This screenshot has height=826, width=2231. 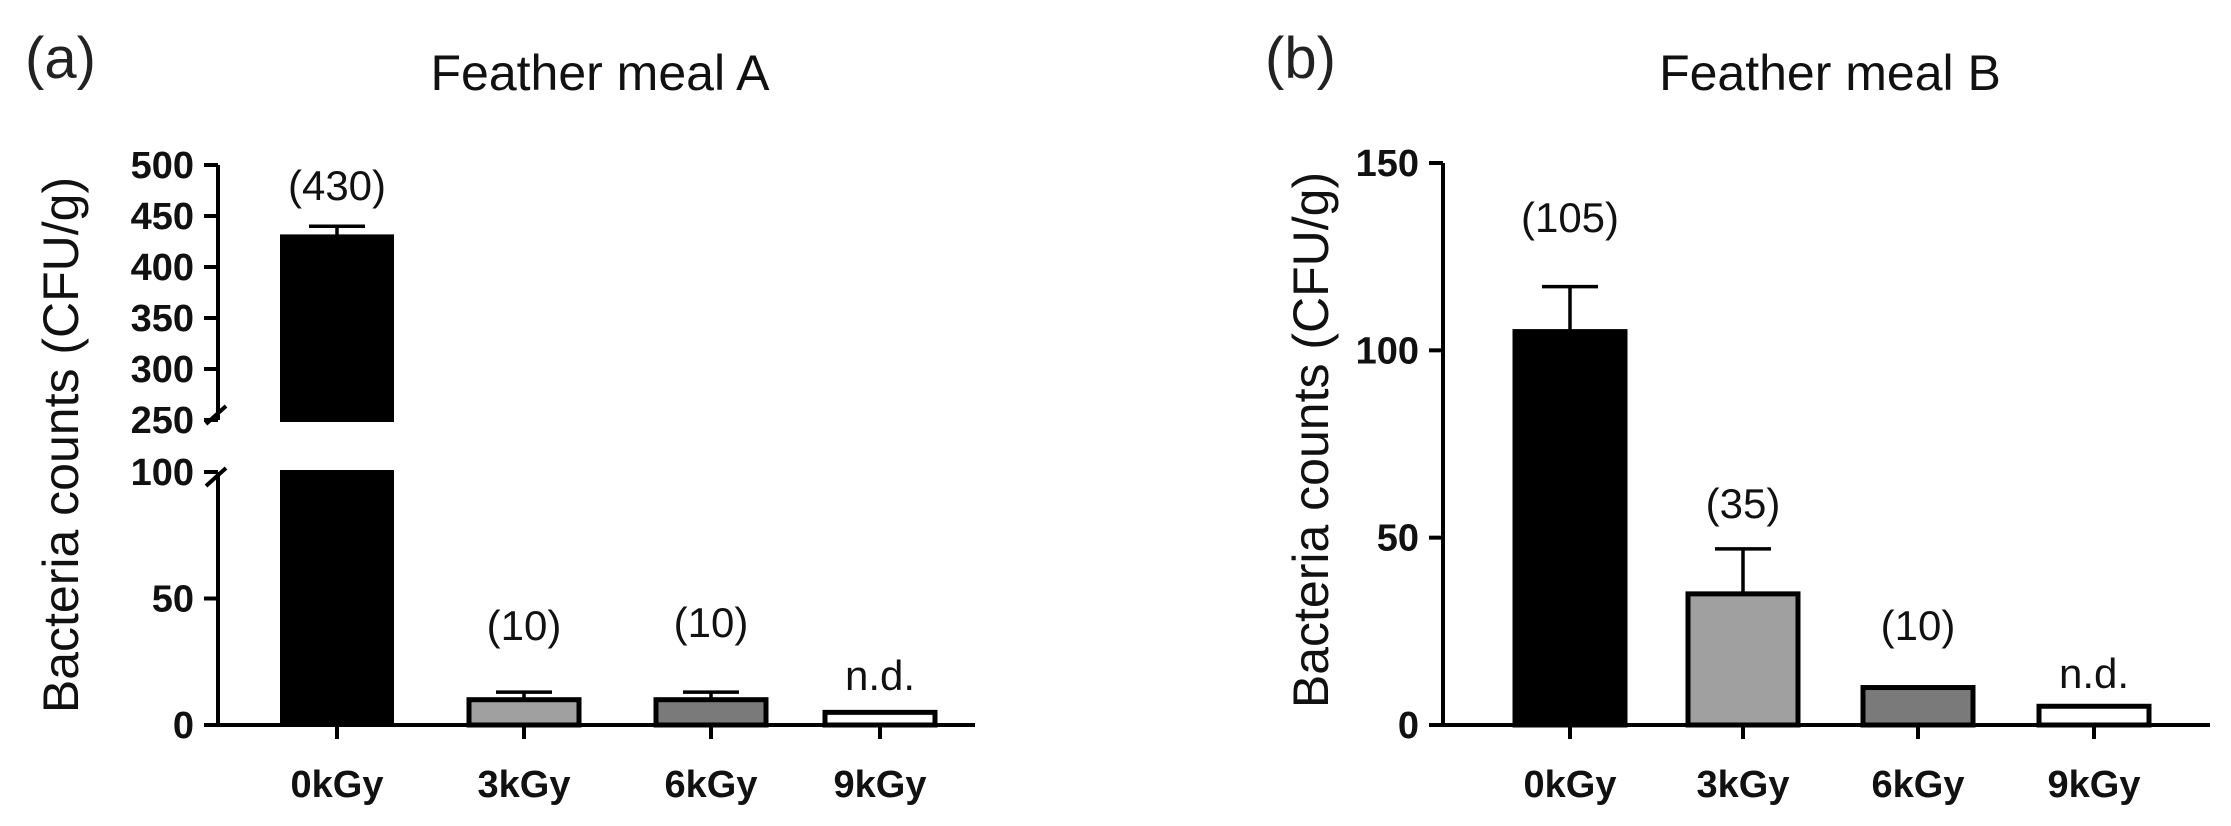 I want to click on data-label-a: (430), so click(x=337, y=185).